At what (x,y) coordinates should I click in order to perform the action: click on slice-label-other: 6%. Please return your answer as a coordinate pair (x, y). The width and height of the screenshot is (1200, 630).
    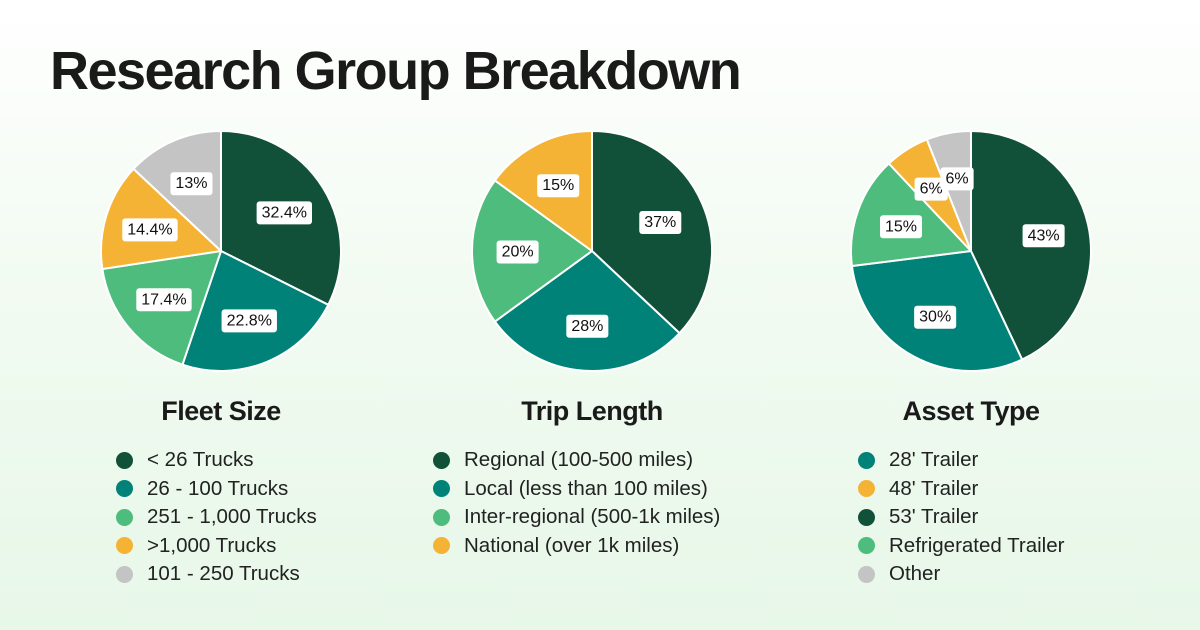
    Looking at the image, I should click on (957, 179).